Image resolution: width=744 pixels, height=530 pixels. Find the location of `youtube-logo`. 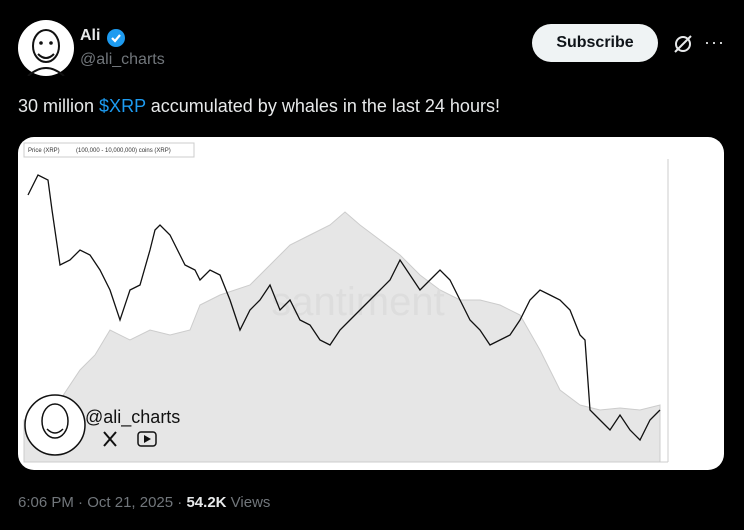

youtube-logo is located at coordinates (147, 439).